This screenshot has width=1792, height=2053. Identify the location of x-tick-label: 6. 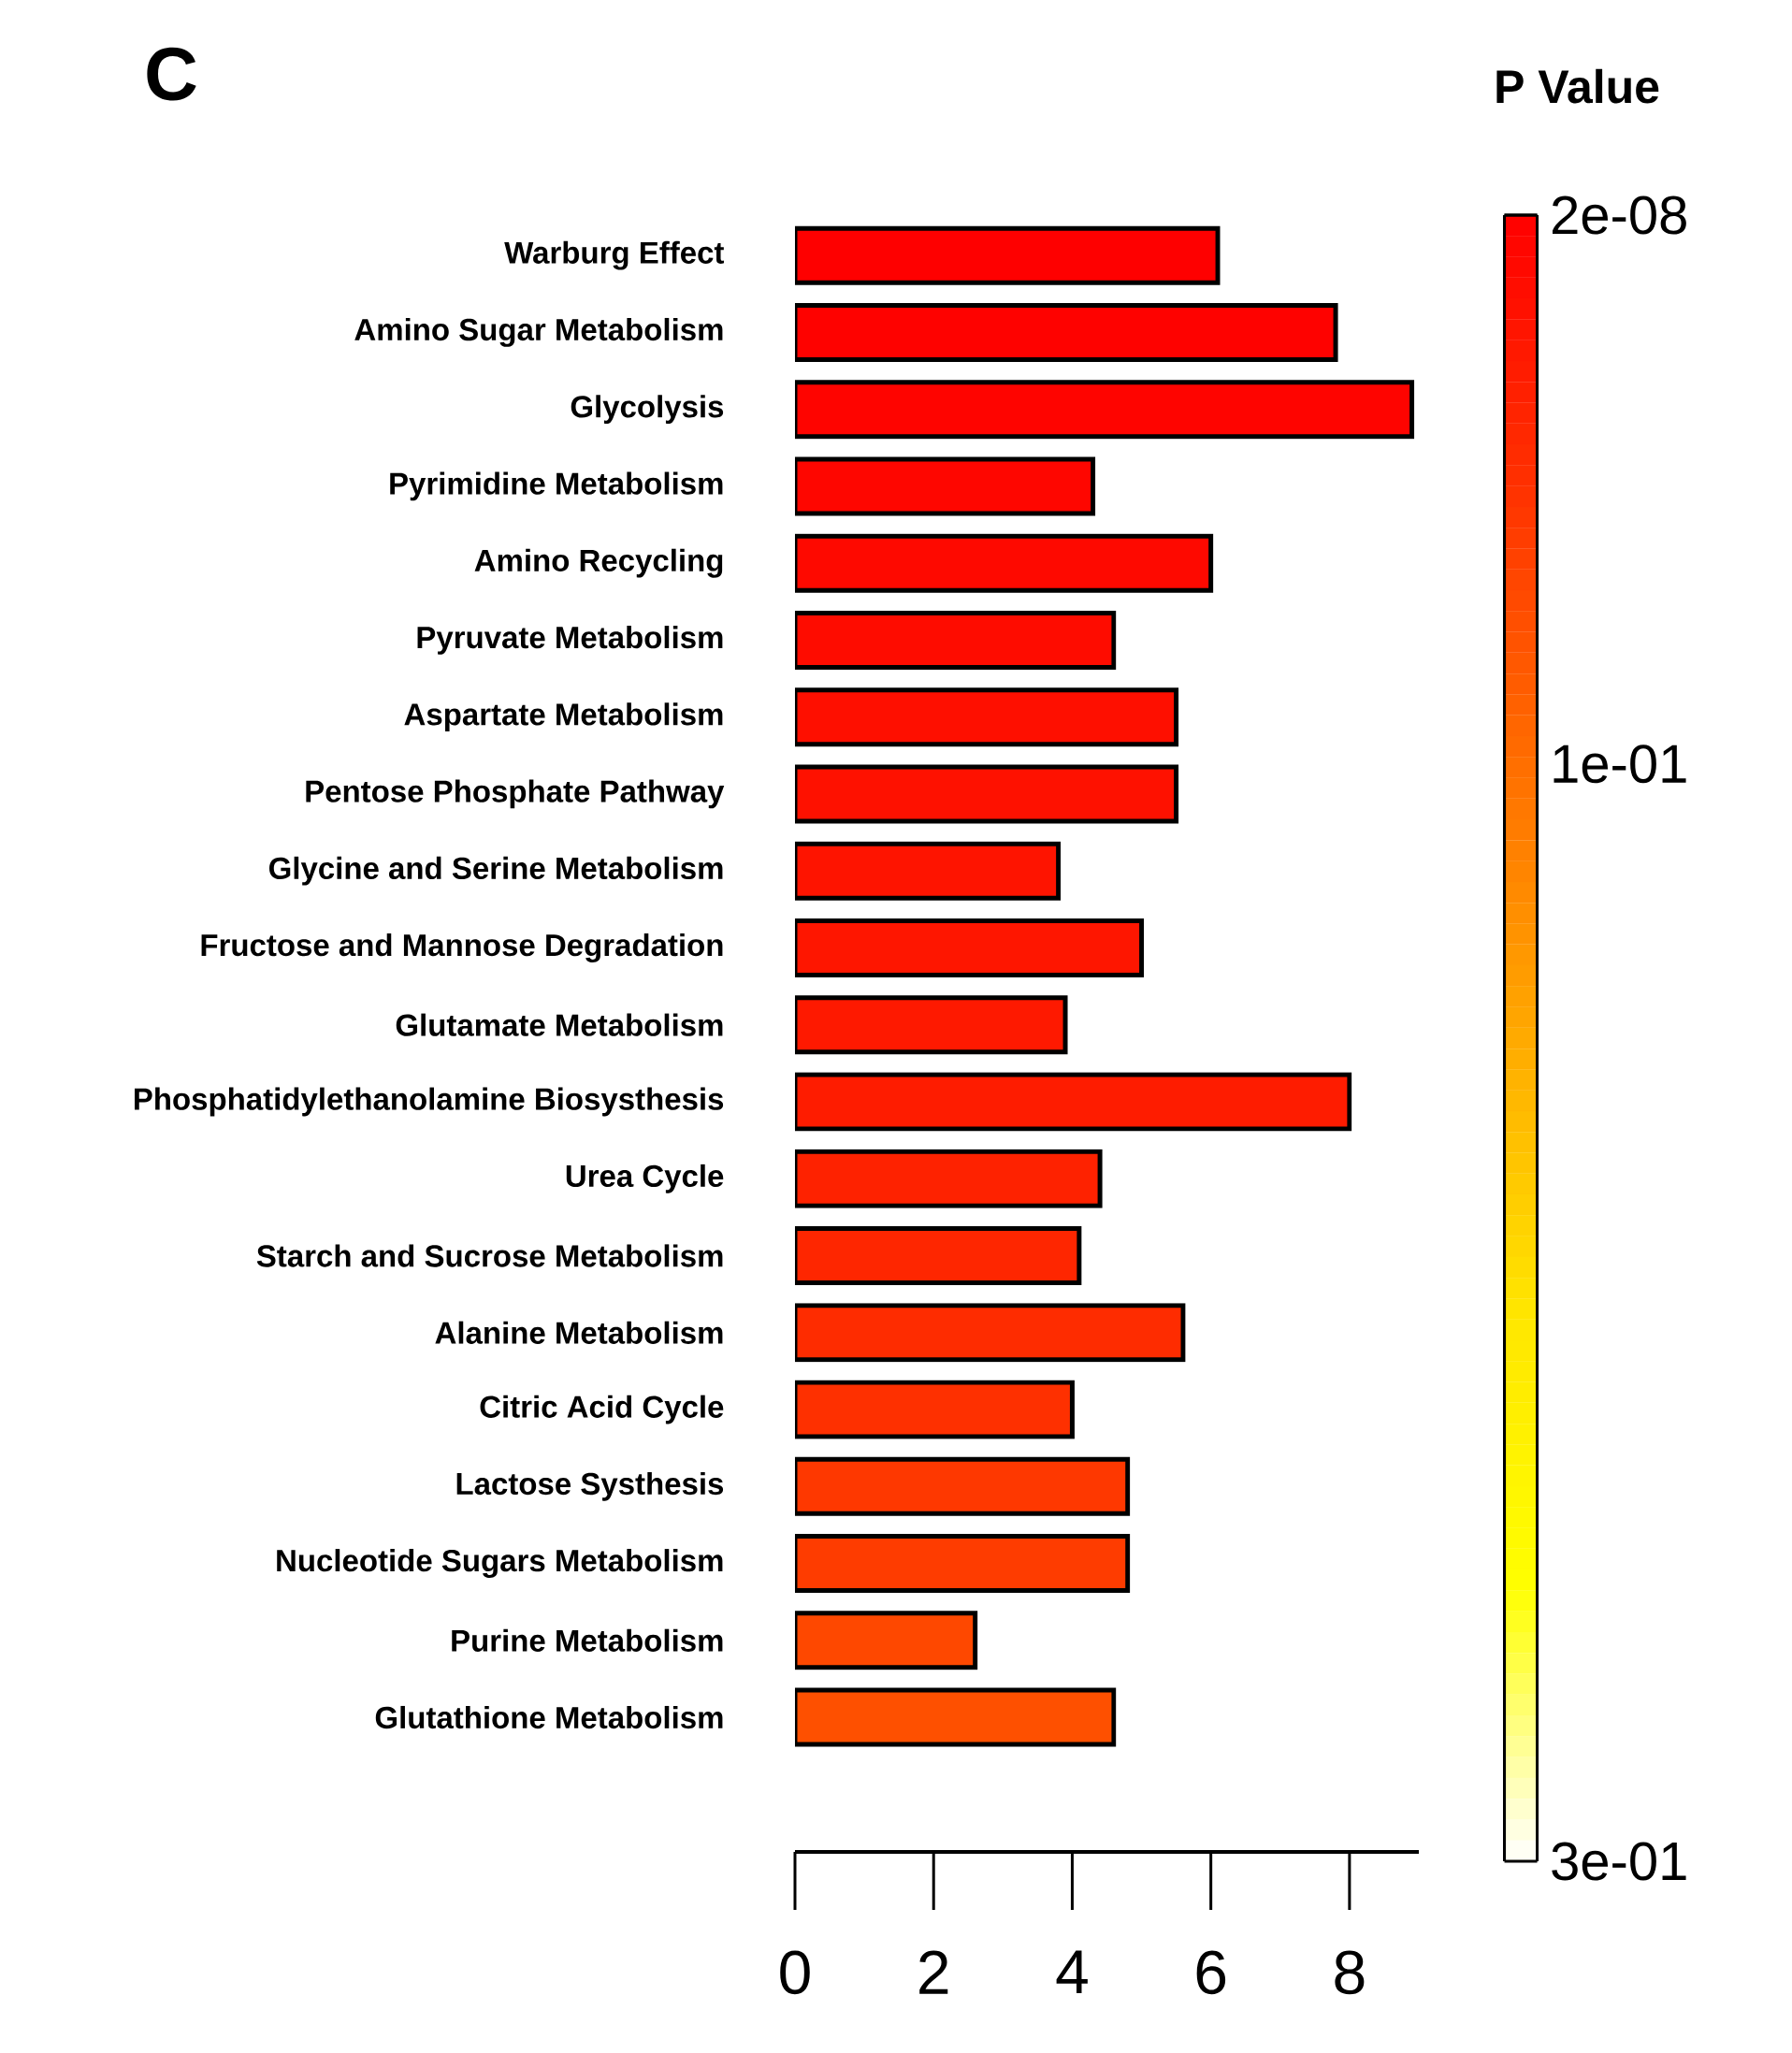
(1211, 1973).